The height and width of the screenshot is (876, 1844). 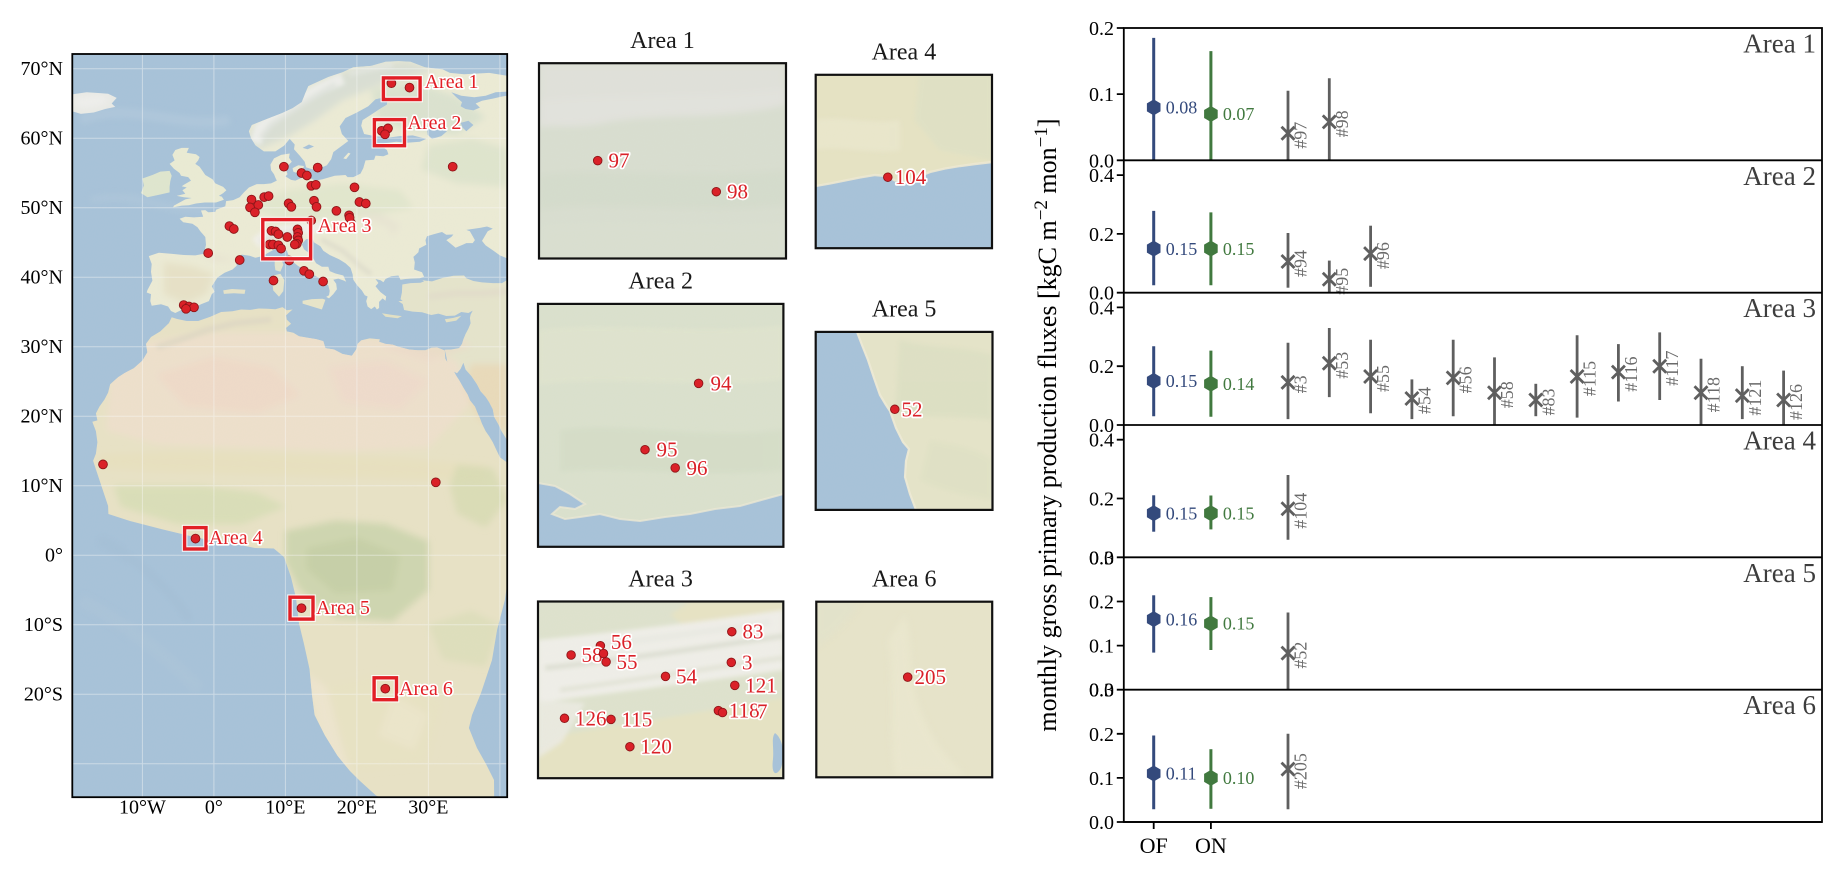 What do you see at coordinates (42, 69) in the screenshot?
I see `svg-text: 70°N` at bounding box center [42, 69].